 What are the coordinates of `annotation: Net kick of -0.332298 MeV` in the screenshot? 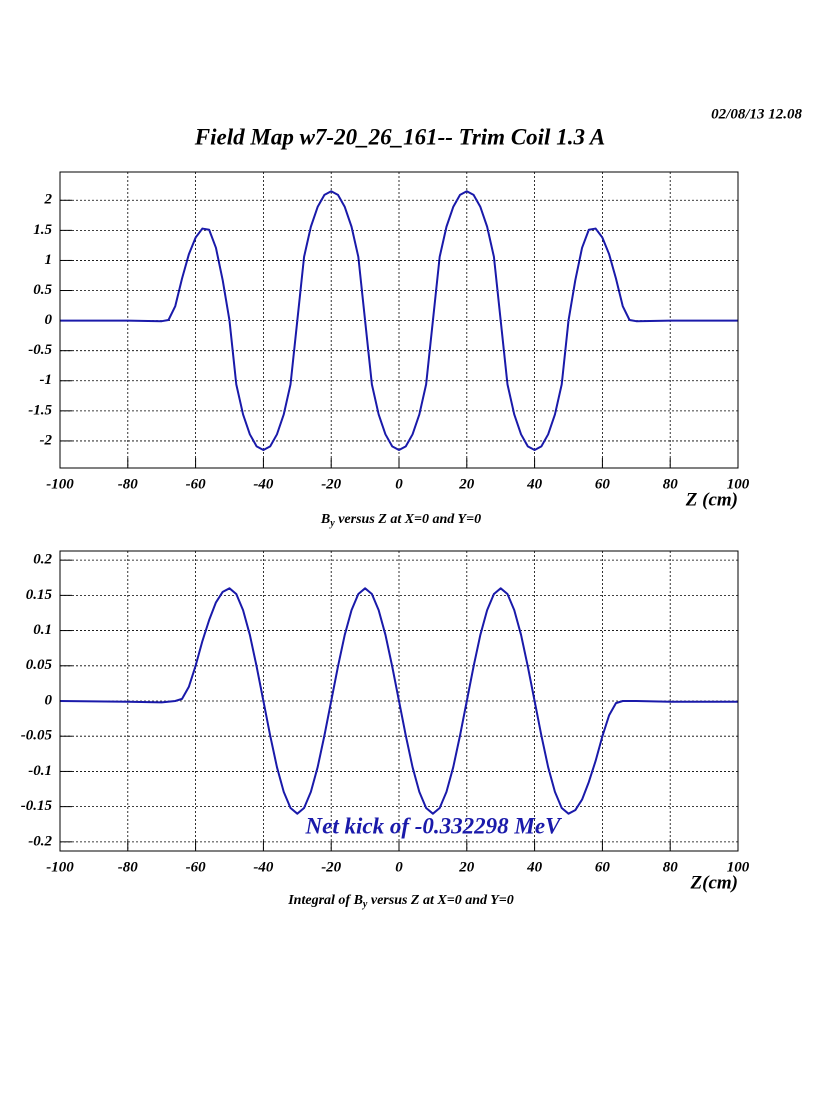 It's located at (434, 825).